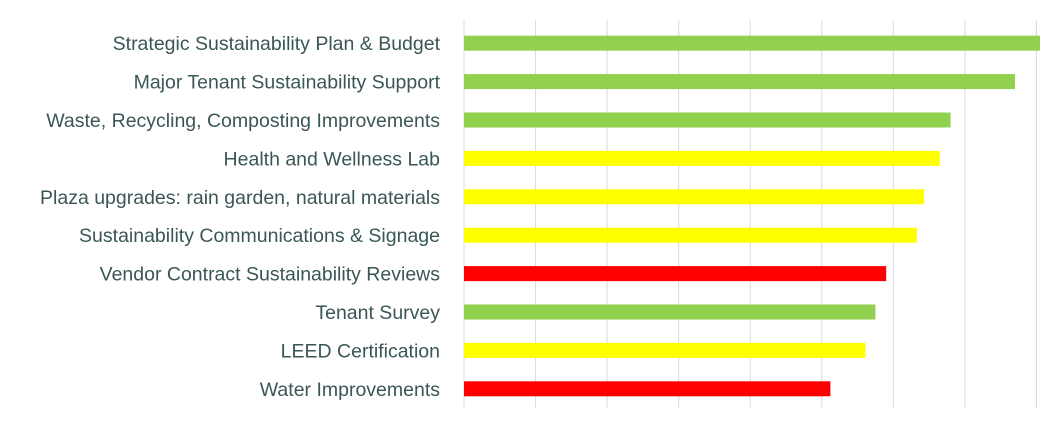 This screenshot has width=1057, height=426. What do you see at coordinates (259, 236) in the screenshot?
I see `category-label: Sustainability Communications & Signage` at bounding box center [259, 236].